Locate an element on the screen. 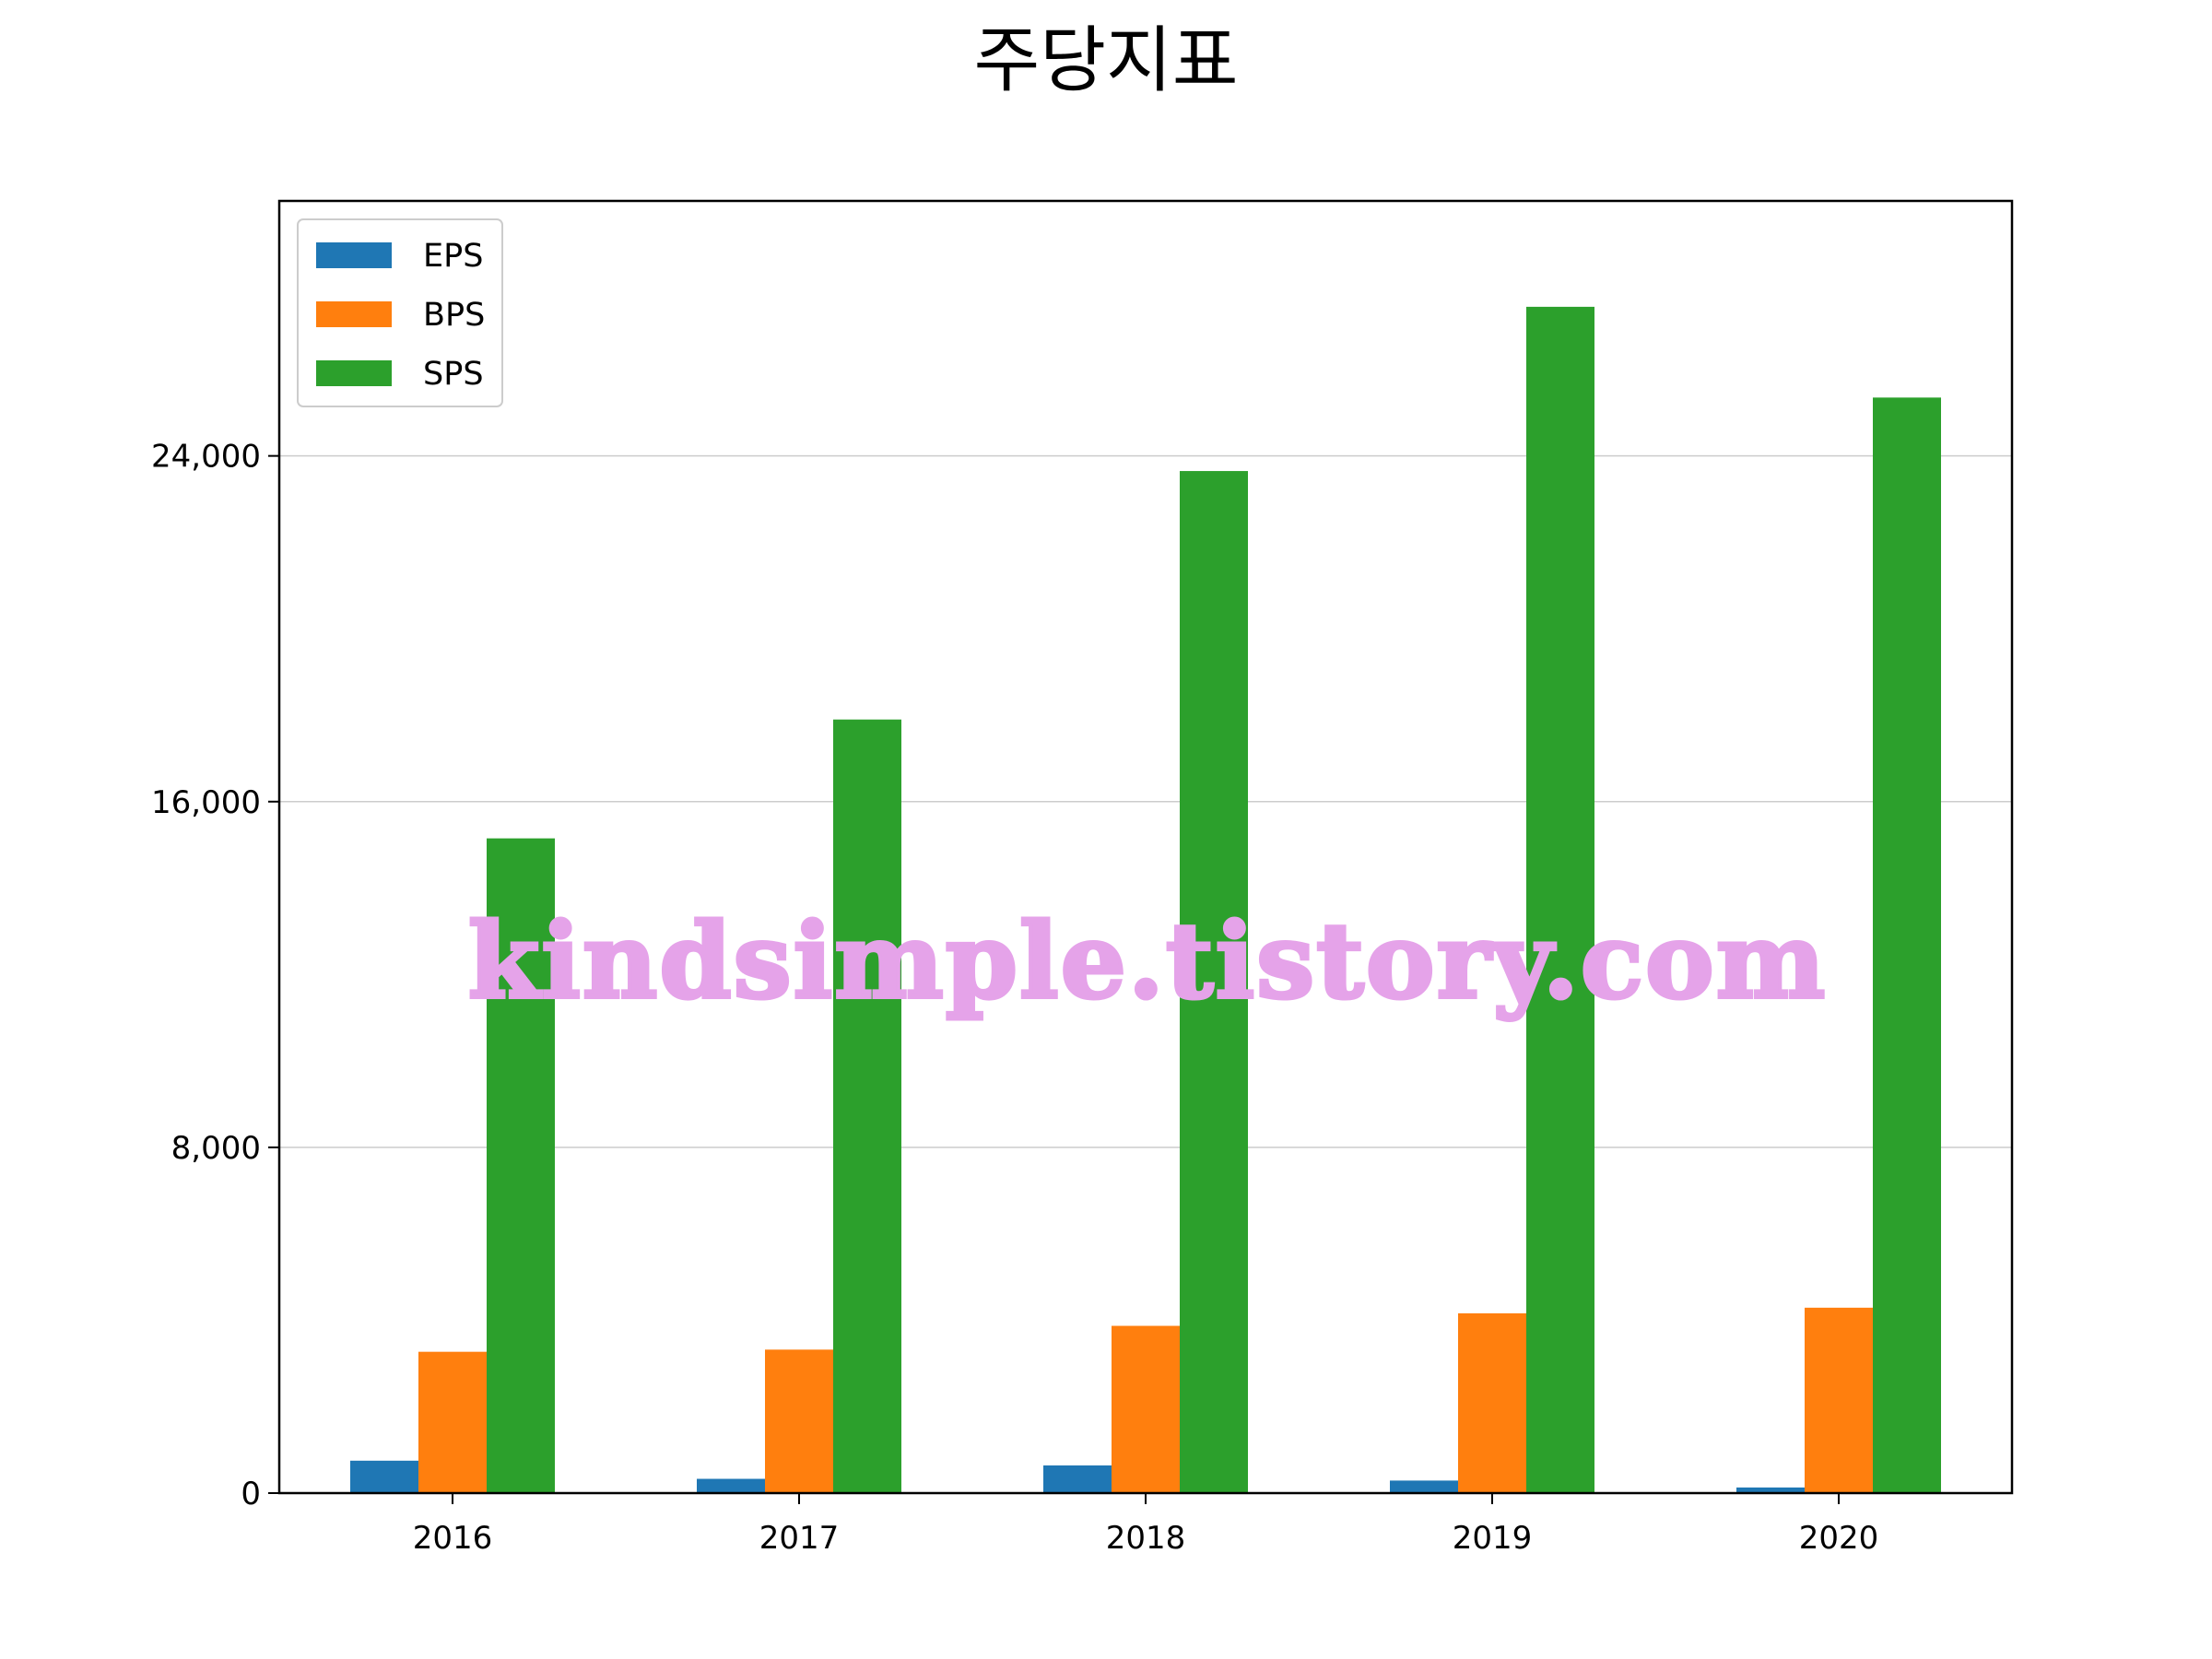 This screenshot has height=1659, width=2212. x-tick-label: 2018 is located at coordinates (1146, 1538).